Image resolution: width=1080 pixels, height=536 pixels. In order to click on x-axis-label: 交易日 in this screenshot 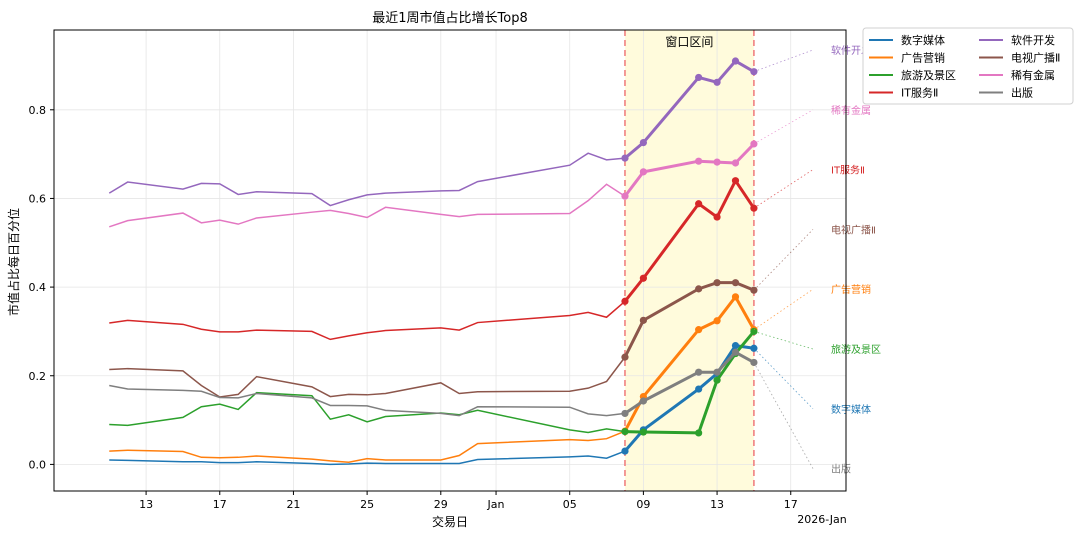, I will do `click(450, 521)`.